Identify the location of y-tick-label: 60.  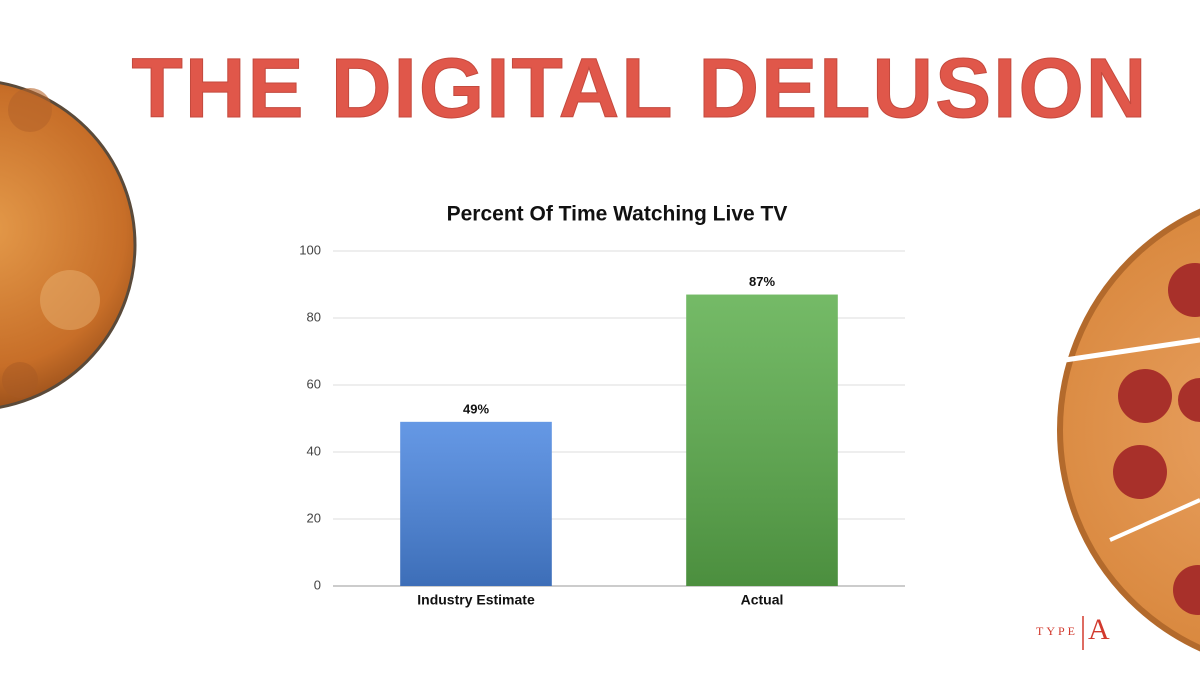
(314, 383).